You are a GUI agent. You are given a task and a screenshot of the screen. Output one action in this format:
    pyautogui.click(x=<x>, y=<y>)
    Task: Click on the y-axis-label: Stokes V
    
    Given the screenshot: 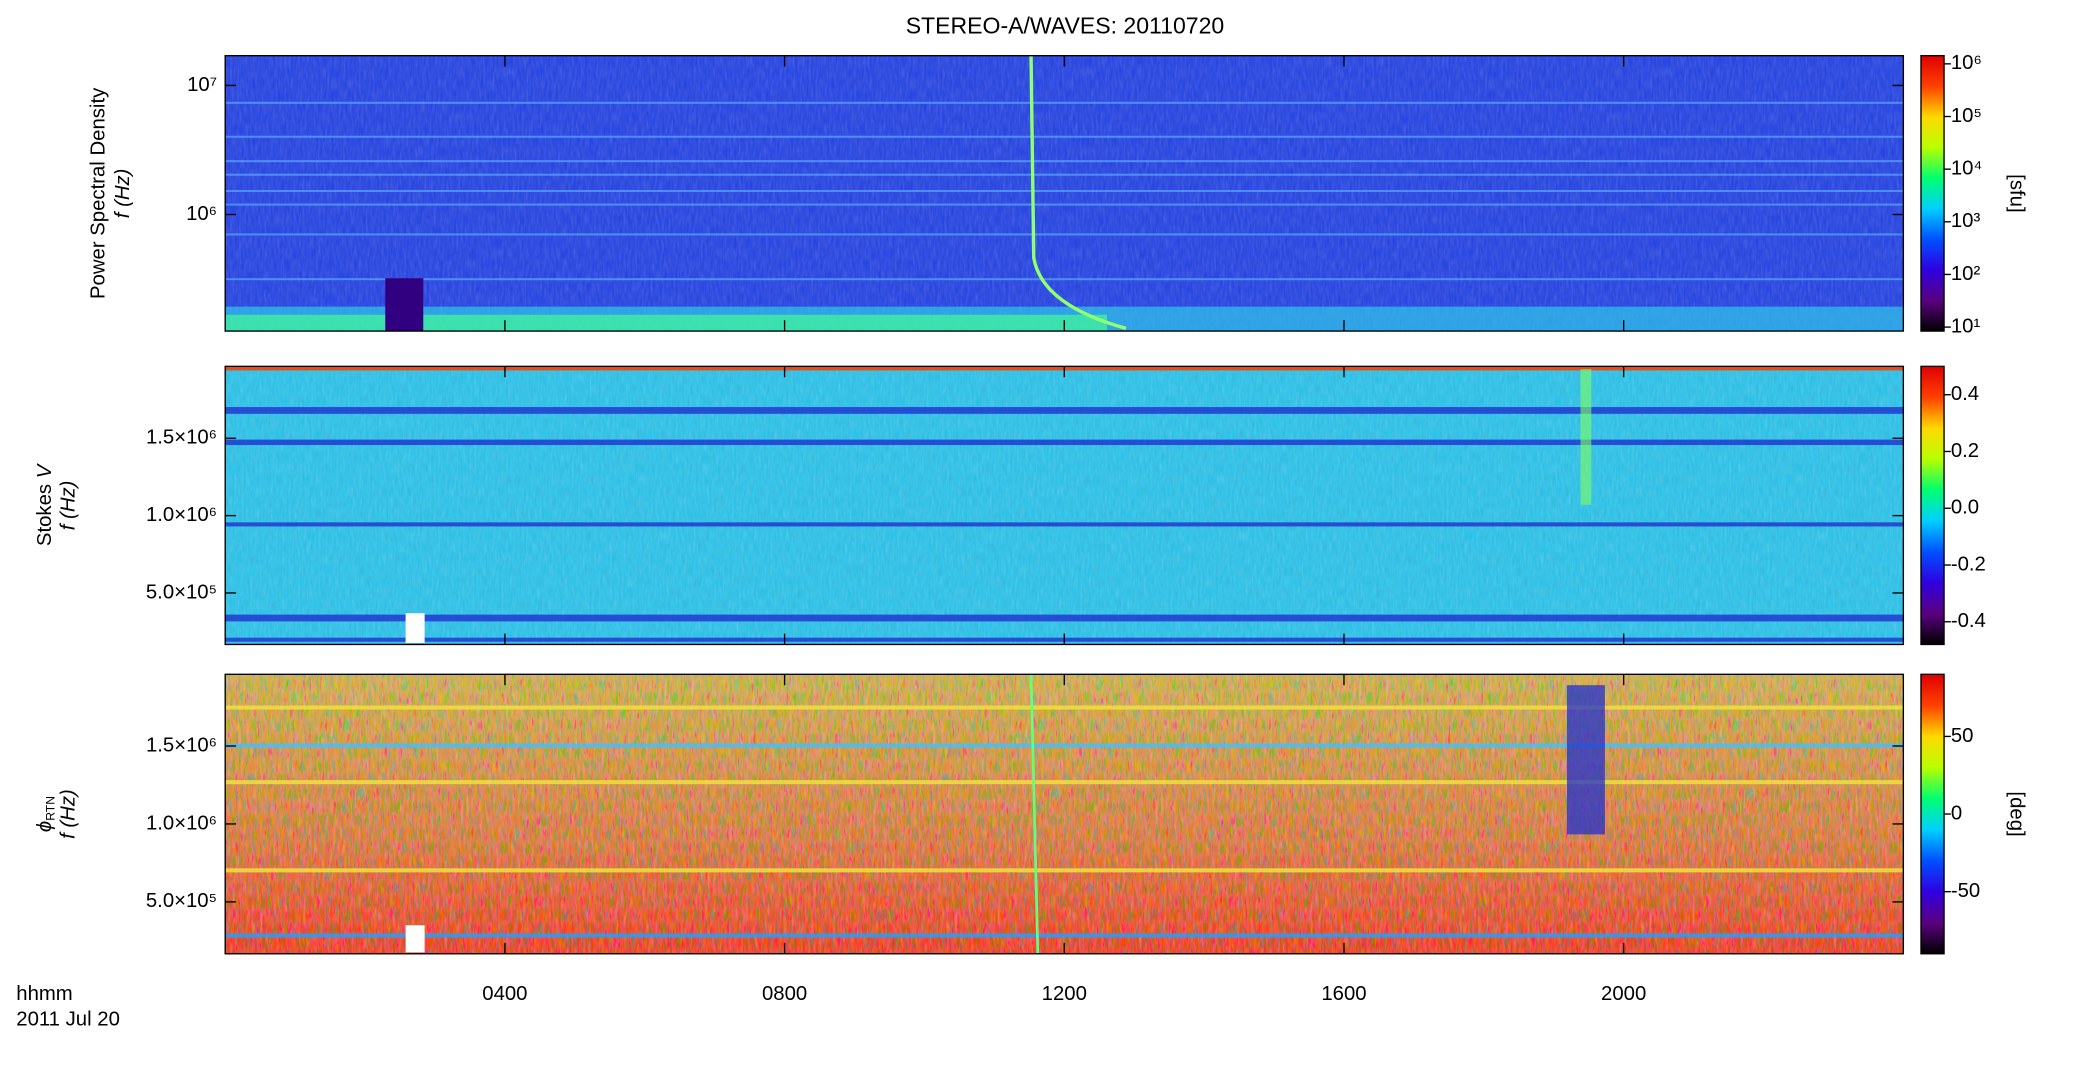 What is the action you would take?
    pyautogui.click(x=46, y=504)
    